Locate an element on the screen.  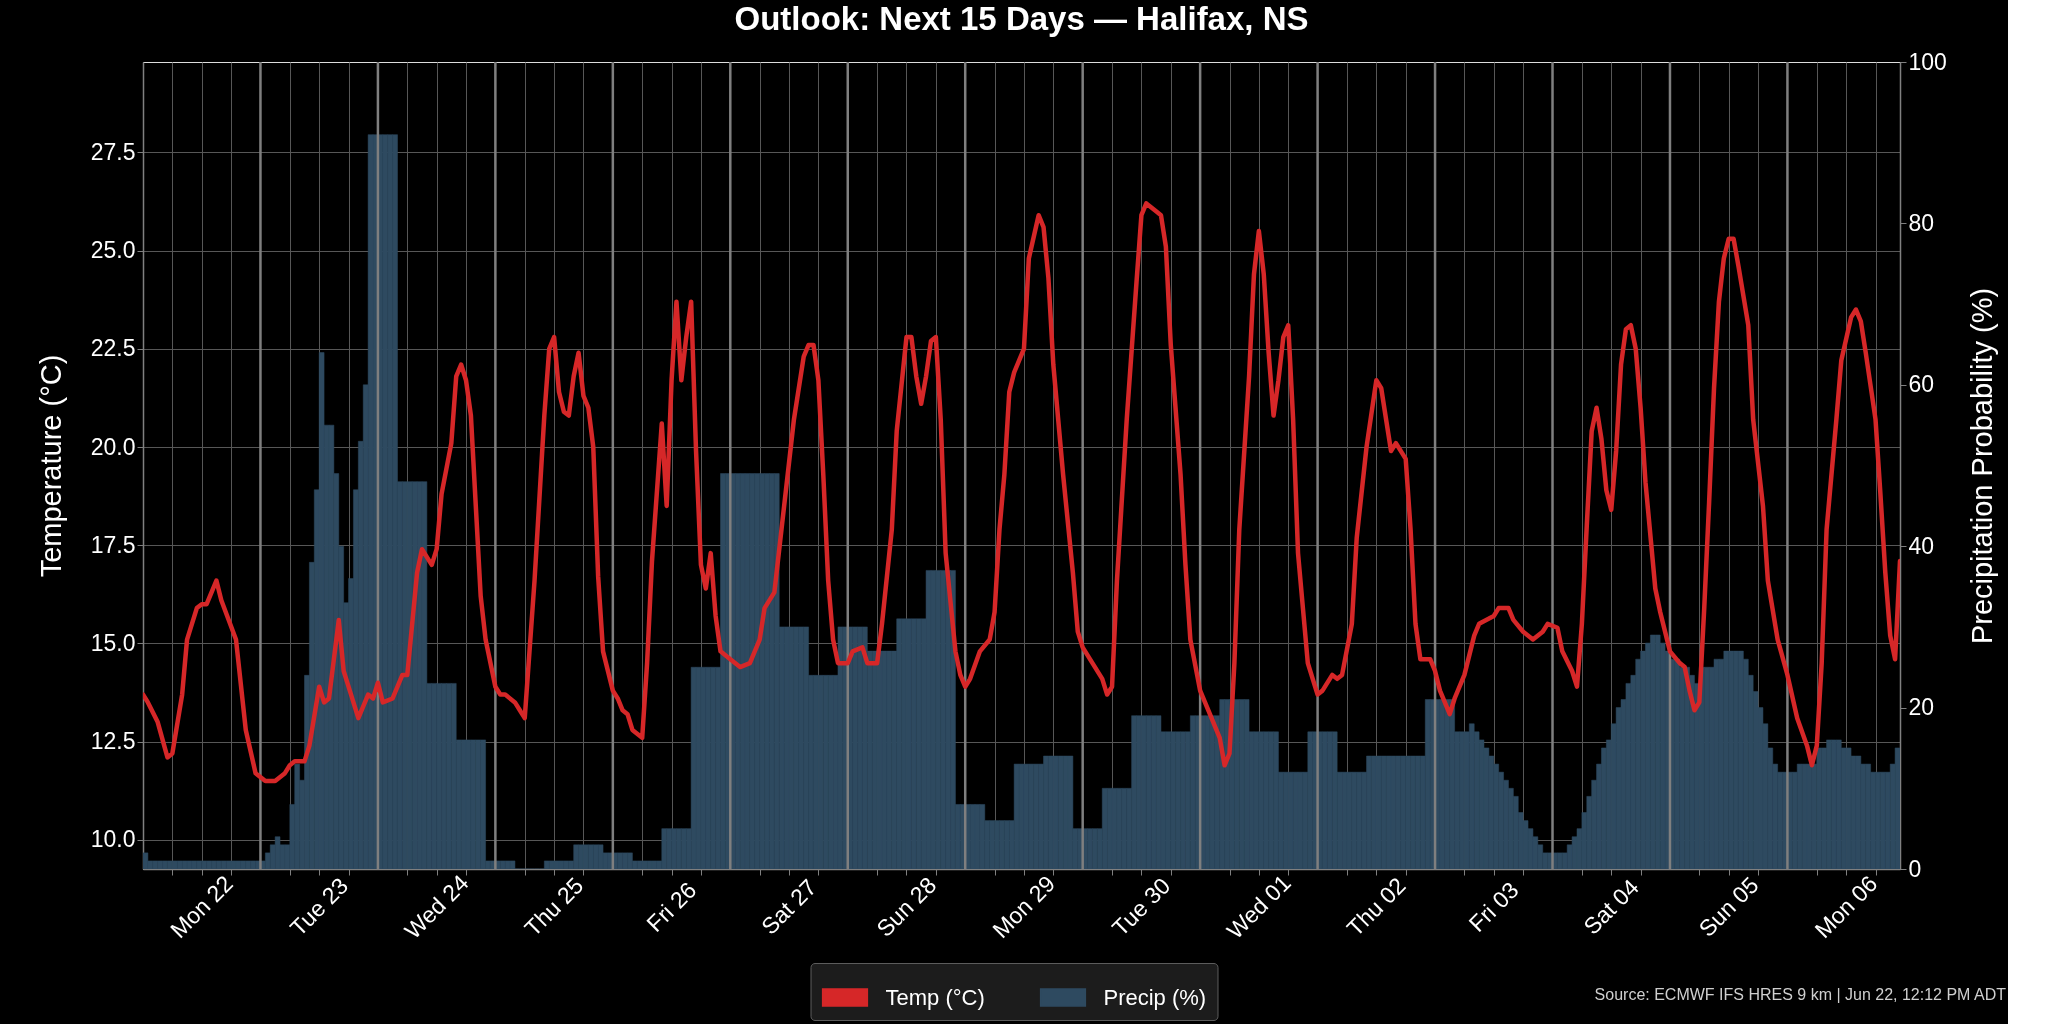
legend-label: Temp (°C) is located at coordinates (935, 997).